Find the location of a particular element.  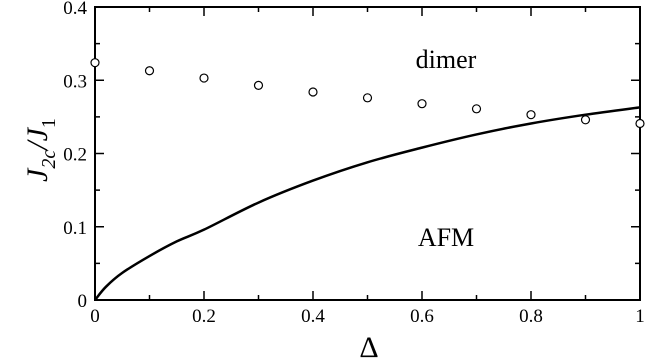

y-label-slash: /J is located at coordinates (37, 138).